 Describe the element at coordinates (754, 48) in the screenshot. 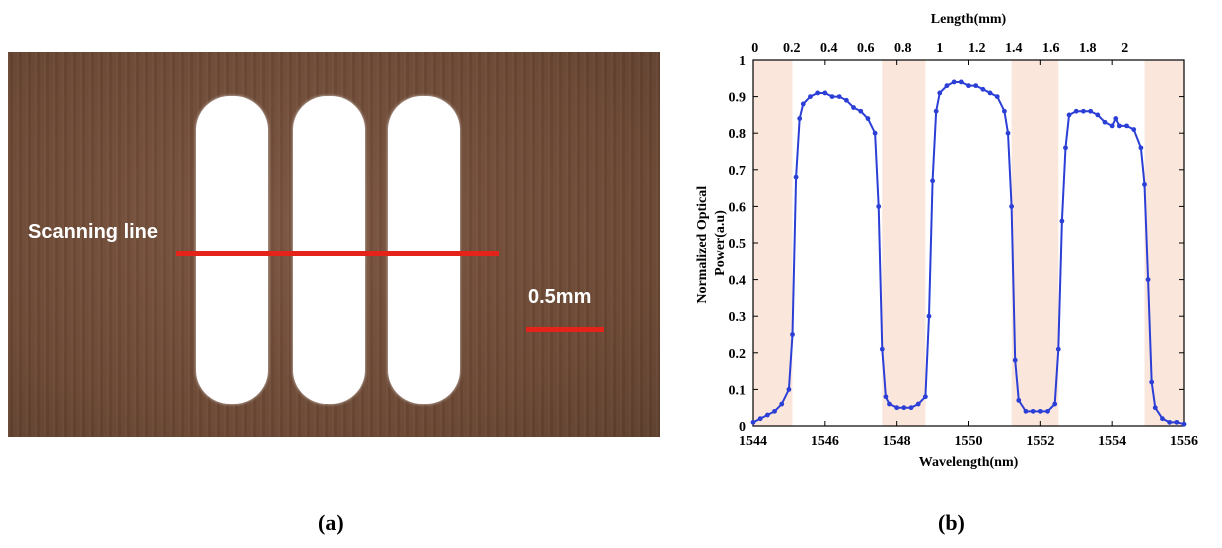

I see `top-axis-tick-label: 0` at that location.